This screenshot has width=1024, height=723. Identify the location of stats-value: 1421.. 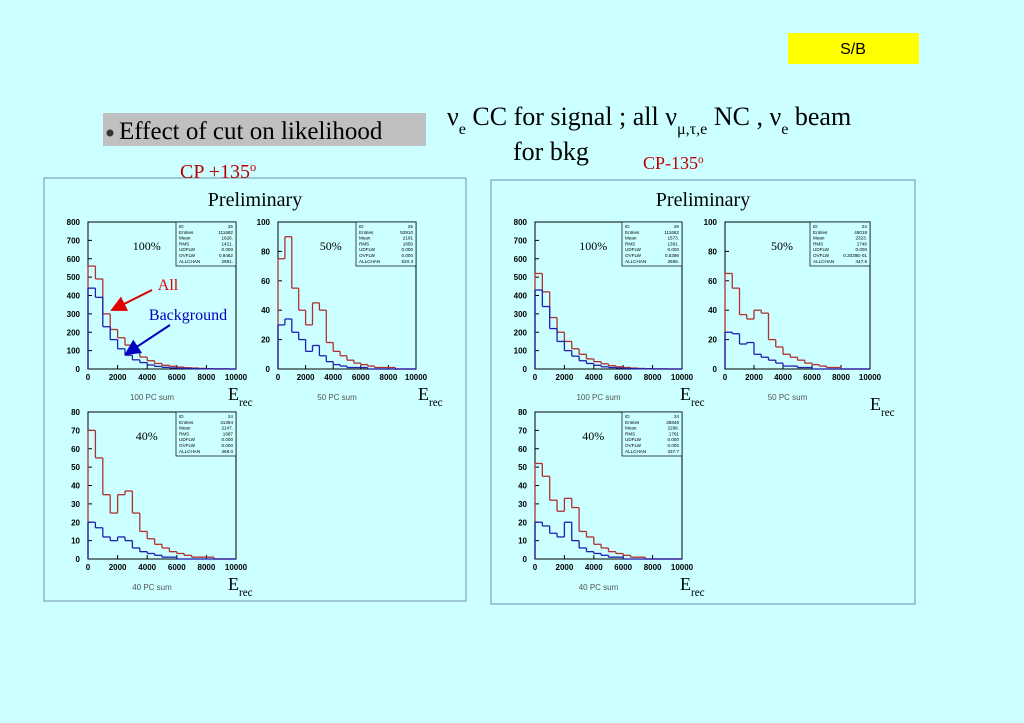
(228, 243).